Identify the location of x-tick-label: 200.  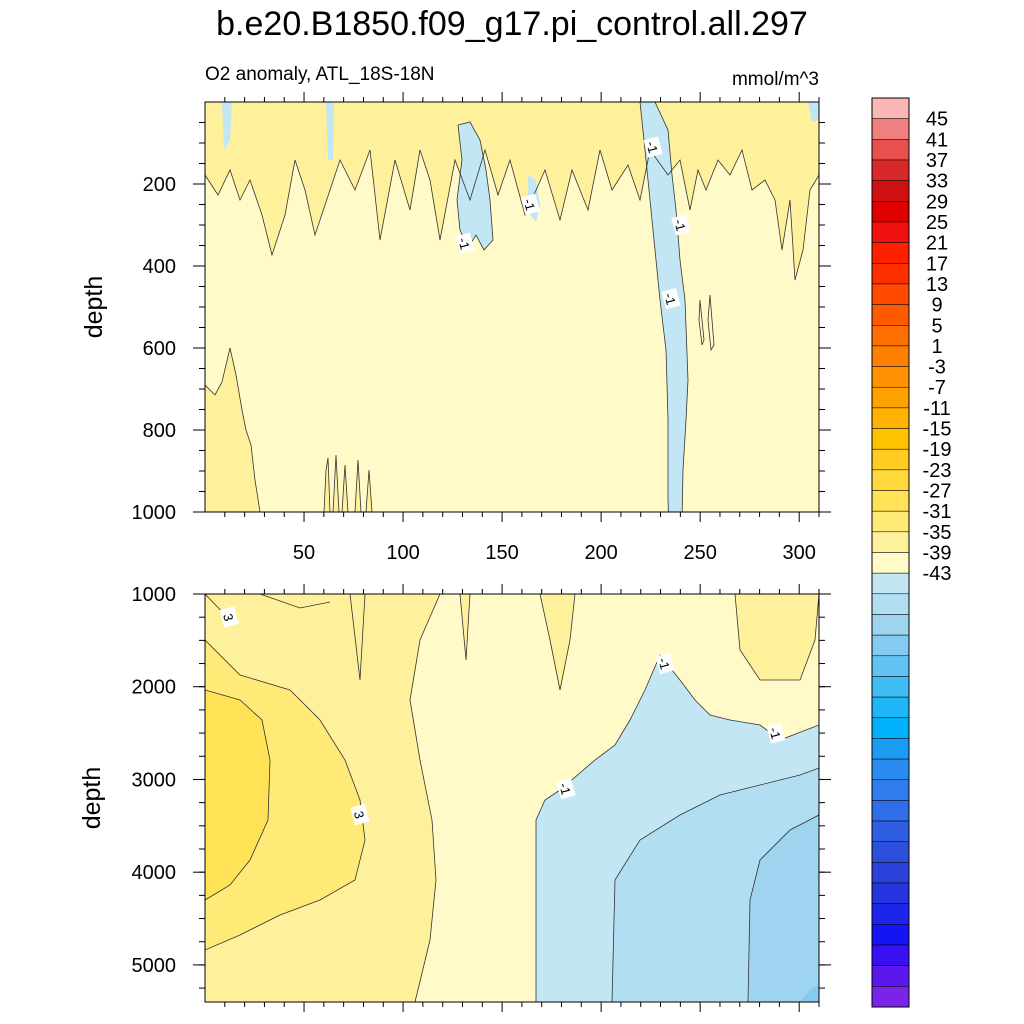
(600, 553).